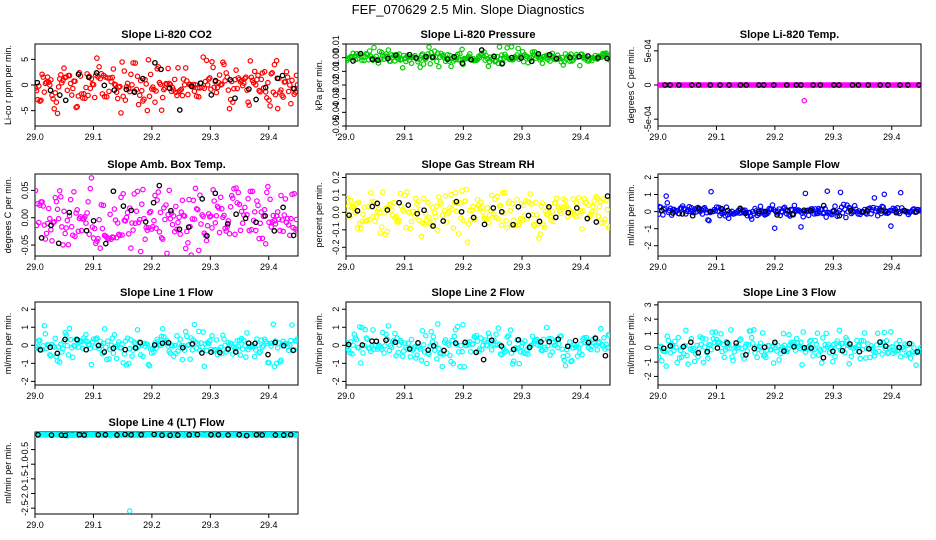 The height and width of the screenshot is (540, 936). I want to click on points-flow, so click(789, 210).